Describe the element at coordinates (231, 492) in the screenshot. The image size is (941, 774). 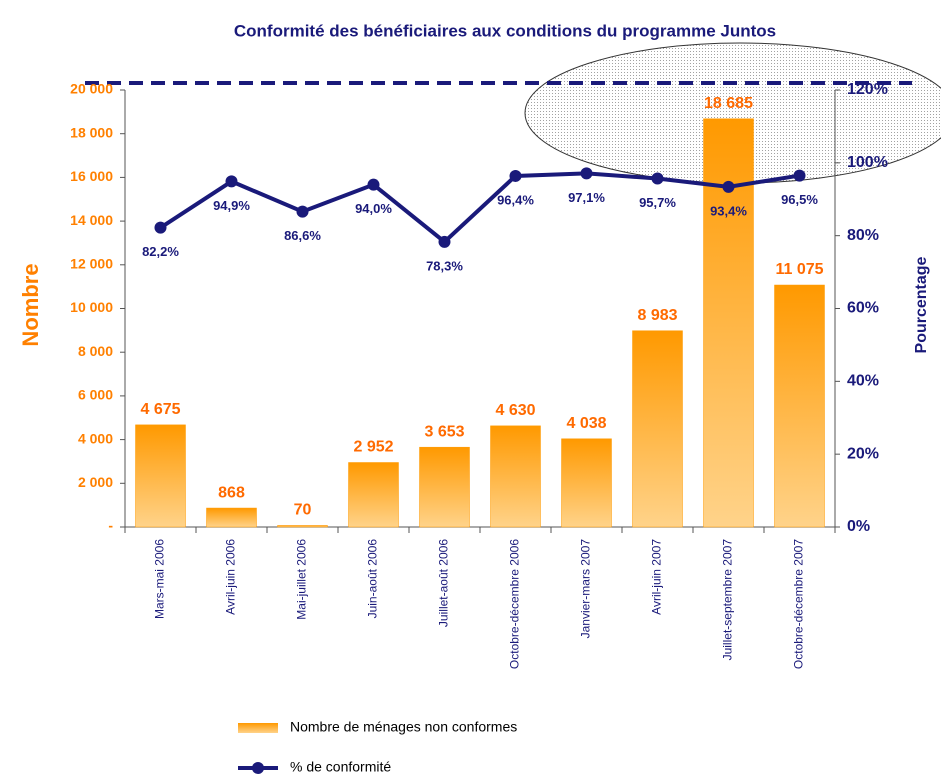
I see `bar-value-label: 868` at that location.